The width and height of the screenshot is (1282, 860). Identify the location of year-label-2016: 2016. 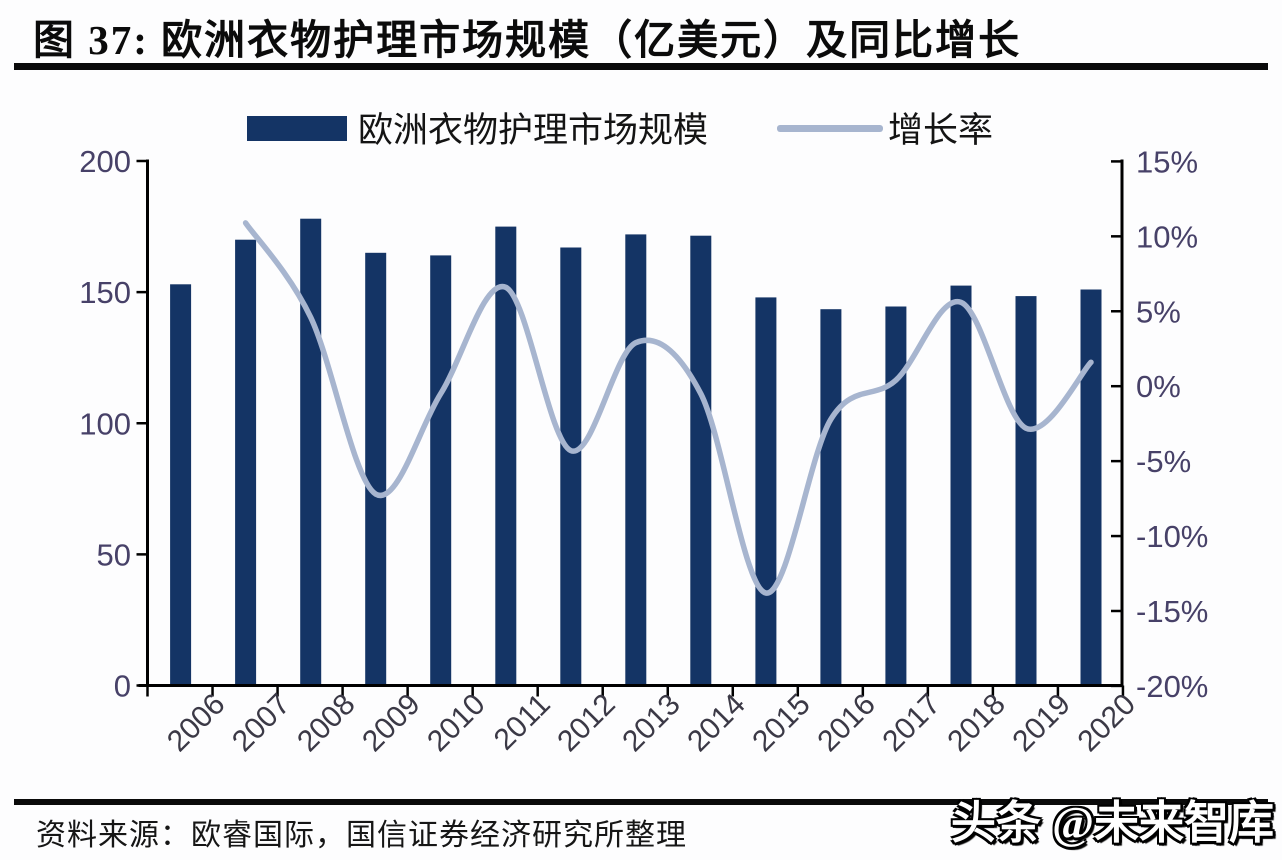
(846, 723).